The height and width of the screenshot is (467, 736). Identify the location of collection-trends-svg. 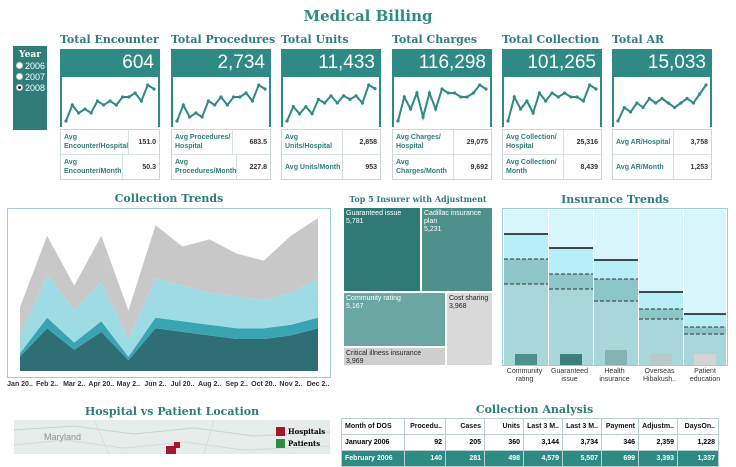
(169, 294).